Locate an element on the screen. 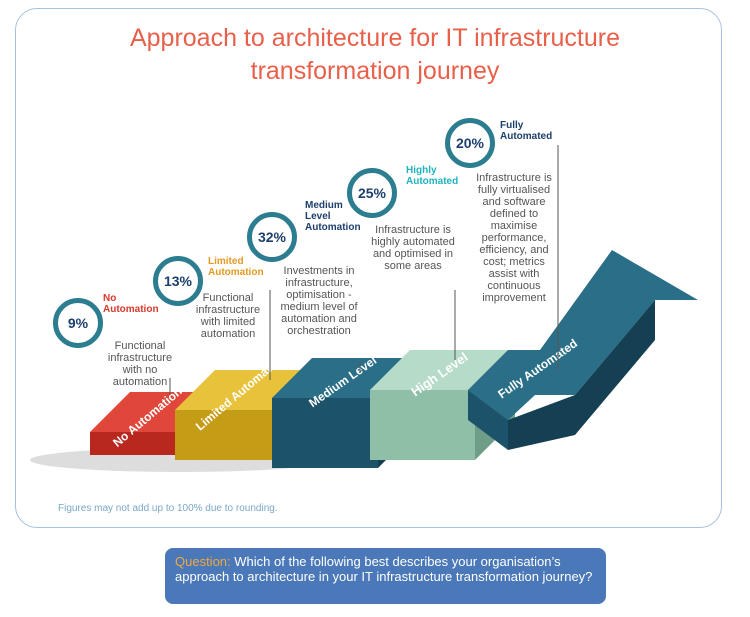  percent-badge: 25% is located at coordinates (372, 193).